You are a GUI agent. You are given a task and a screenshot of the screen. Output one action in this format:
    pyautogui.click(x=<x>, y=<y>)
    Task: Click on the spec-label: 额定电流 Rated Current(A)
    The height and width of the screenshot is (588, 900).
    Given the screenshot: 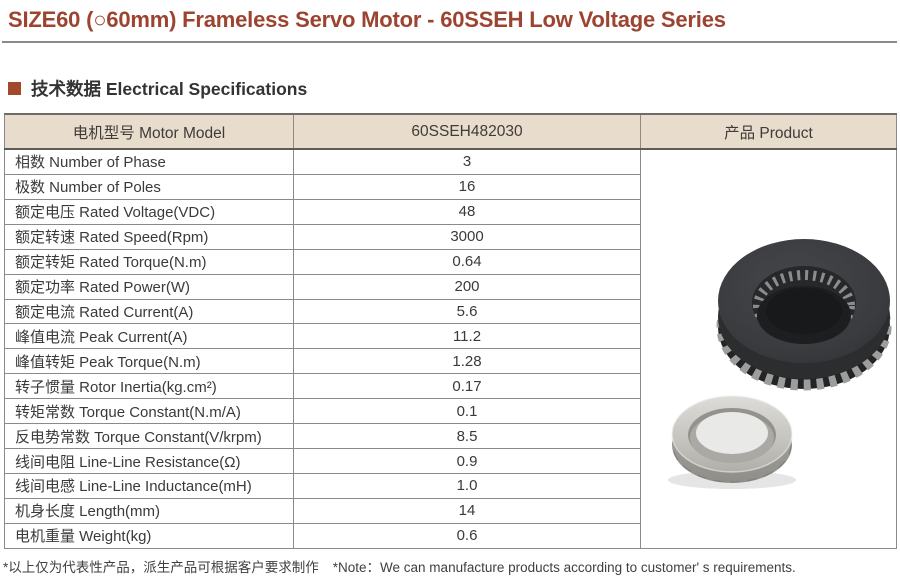 What is the action you would take?
    pyautogui.click(x=149, y=311)
    